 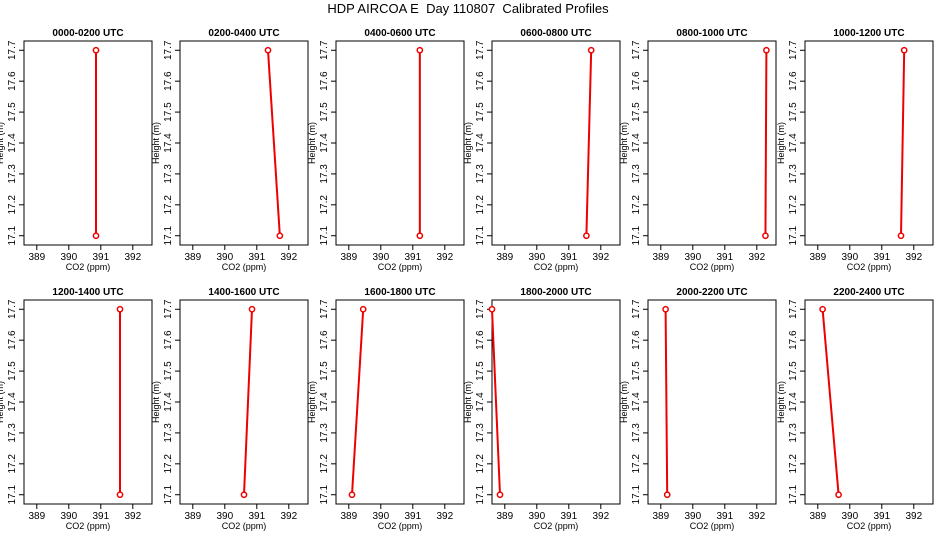 I want to click on panel-title: 1200-1400 UTC, so click(x=87, y=292).